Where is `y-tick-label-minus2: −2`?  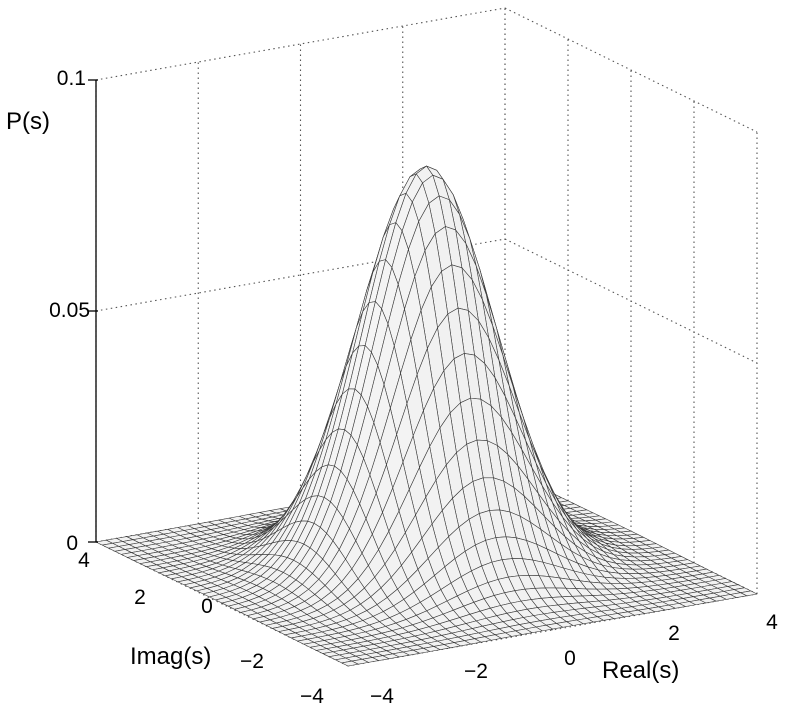 y-tick-label-minus2: −2 is located at coordinates (252, 661).